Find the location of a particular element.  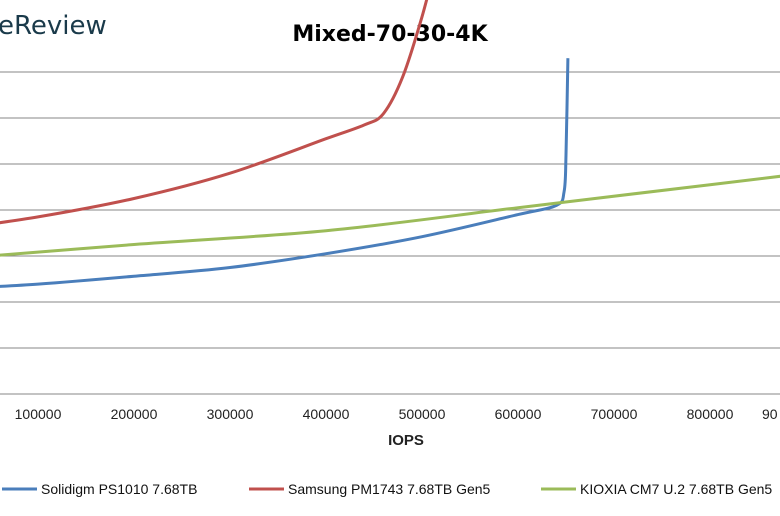

legend-label: KIOXIA CM7 U.2 7.68TB Gen5 is located at coordinates (676, 489).